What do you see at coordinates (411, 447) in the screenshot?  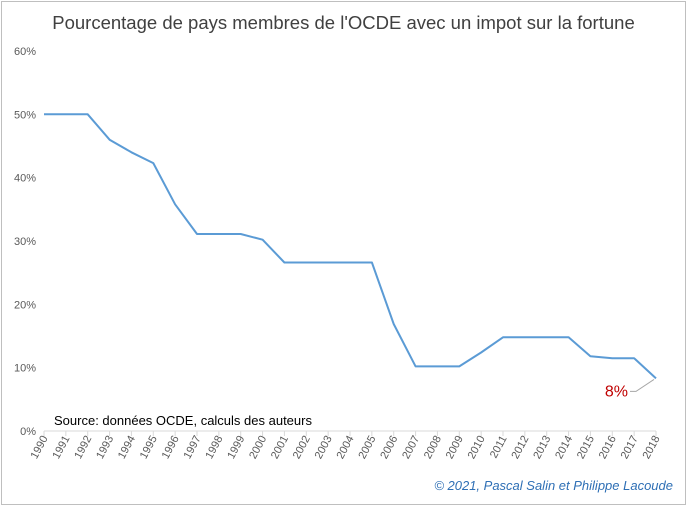 I see `x-tick-label: 2007` at bounding box center [411, 447].